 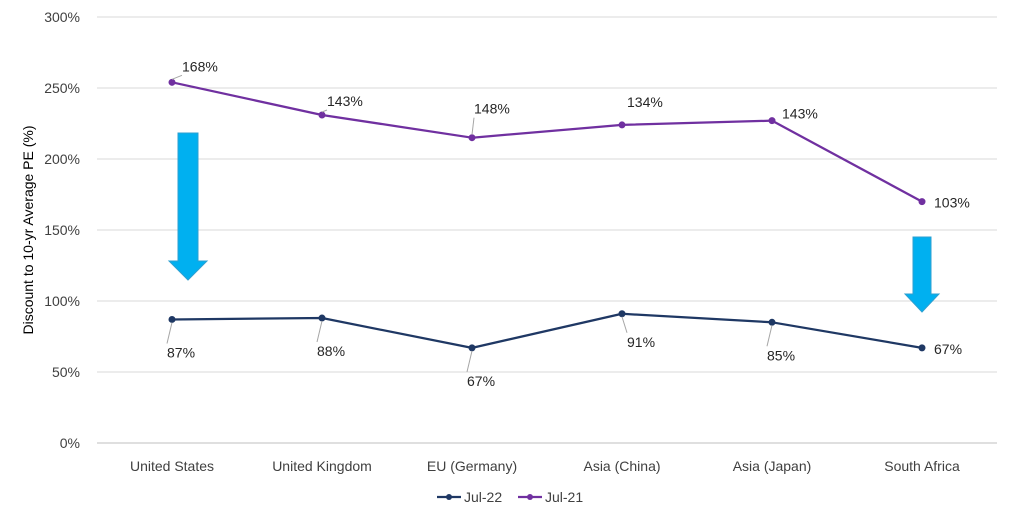 I want to click on x-tick-label: United Kingdom, so click(x=322, y=466).